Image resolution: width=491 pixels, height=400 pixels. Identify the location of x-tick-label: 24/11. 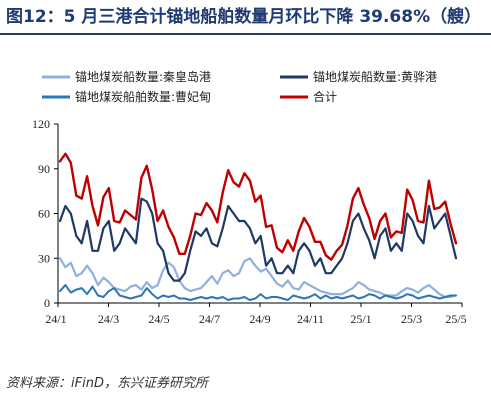
(310, 319).